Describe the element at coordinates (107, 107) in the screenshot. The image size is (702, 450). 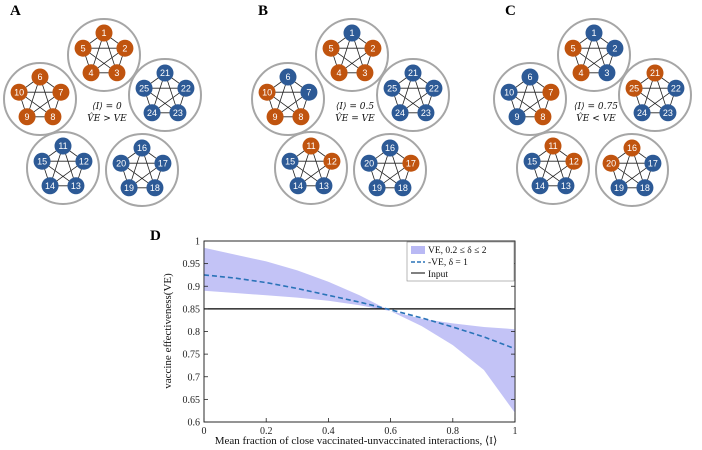
I see `panel-a-anno-line1: ⟨I⟩ = 0` at that location.